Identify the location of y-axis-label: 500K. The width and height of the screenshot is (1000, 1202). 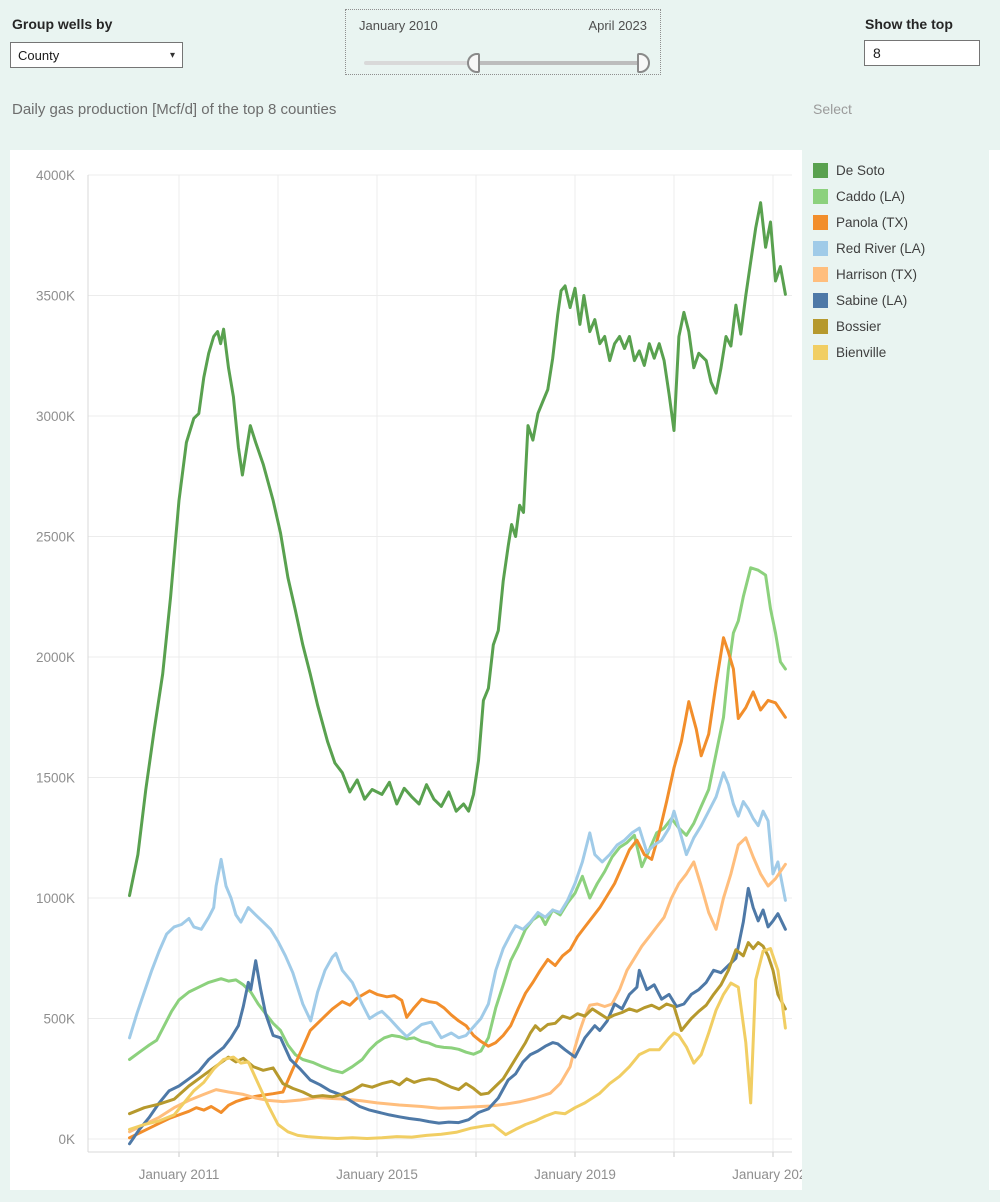
(59, 1019).